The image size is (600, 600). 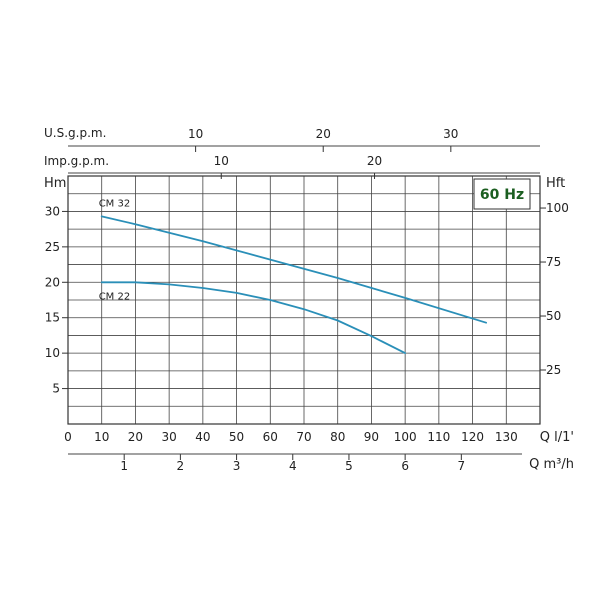 What do you see at coordinates (553, 370) in the screenshot?
I see `right-tick-label: 25` at bounding box center [553, 370].